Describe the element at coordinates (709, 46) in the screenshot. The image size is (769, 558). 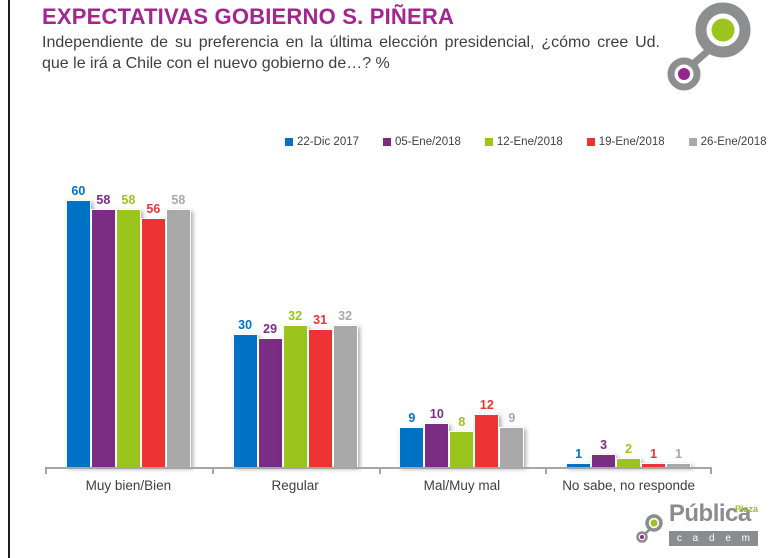
I see `plaza-publica-circles-icon` at that location.